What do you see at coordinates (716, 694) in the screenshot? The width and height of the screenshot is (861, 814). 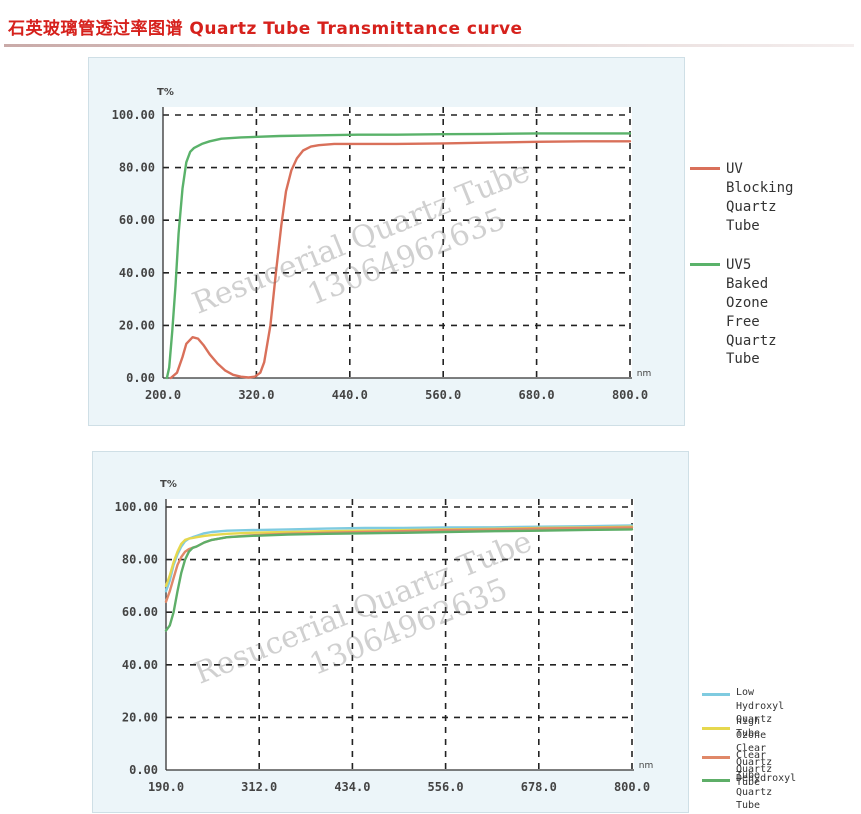 I see `legend-swatch-low-hydroxyl` at bounding box center [716, 694].